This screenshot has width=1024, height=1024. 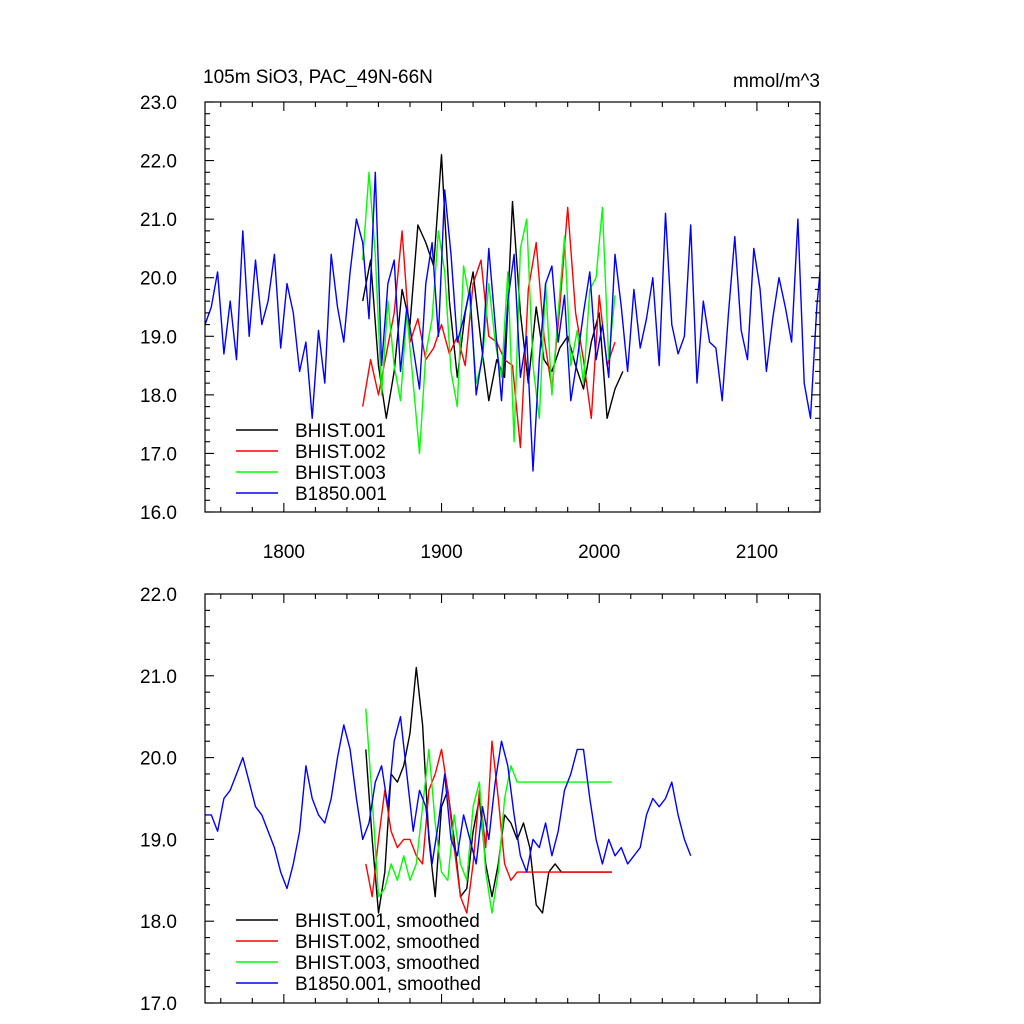 I want to click on legend-label: B1850.001, so click(x=341, y=494).